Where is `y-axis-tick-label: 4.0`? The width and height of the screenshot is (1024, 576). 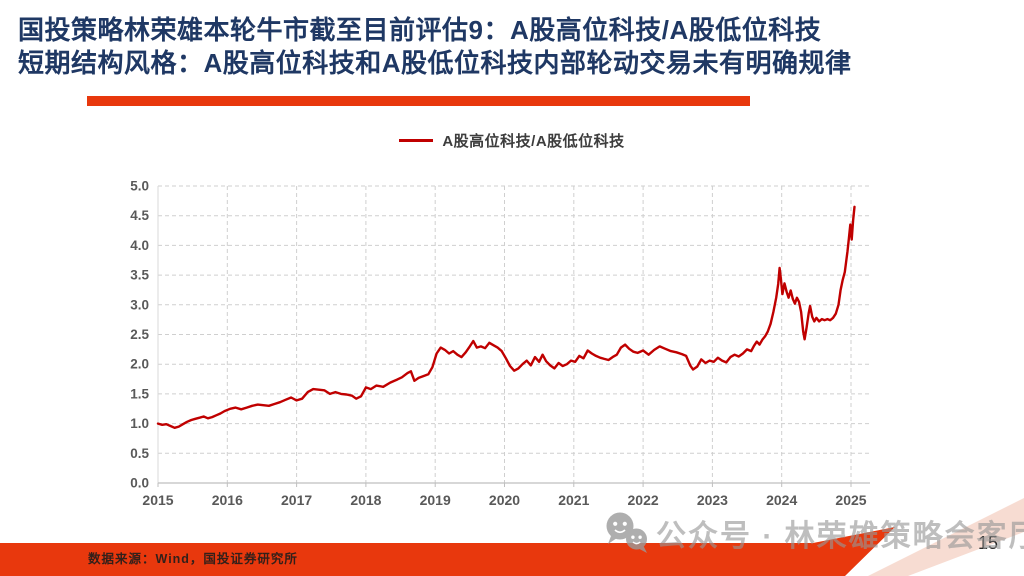
y-axis-tick-label: 4.0 is located at coordinates (139, 245).